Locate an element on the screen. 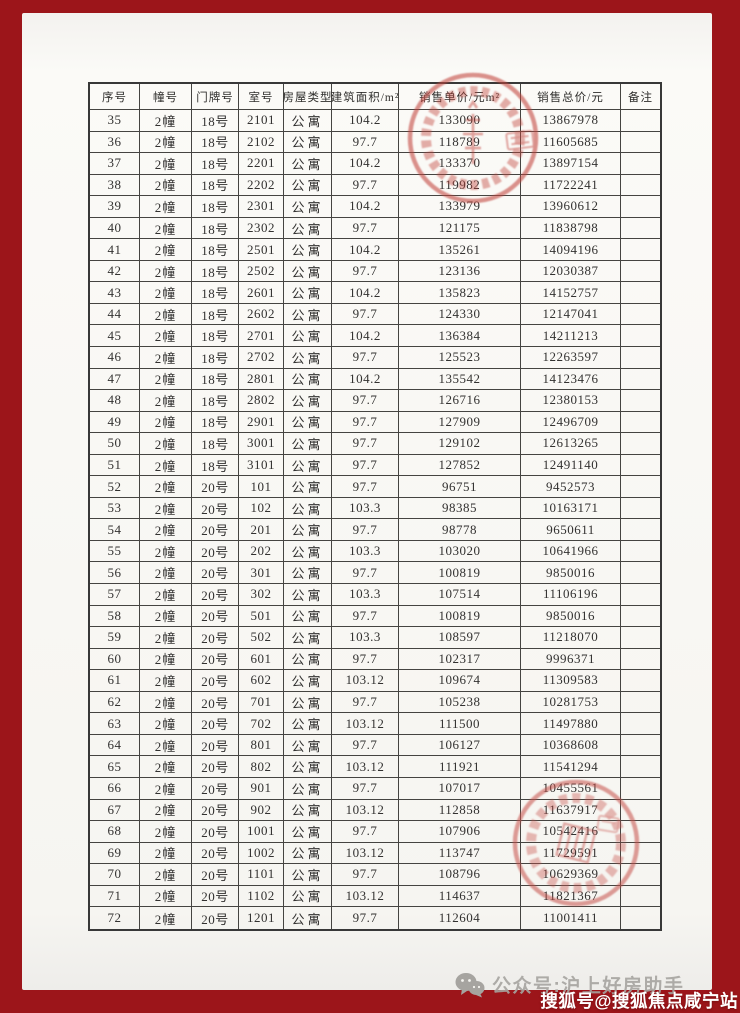 The height and width of the screenshot is (1013, 740). cell-room: 701 is located at coordinates (261, 702).